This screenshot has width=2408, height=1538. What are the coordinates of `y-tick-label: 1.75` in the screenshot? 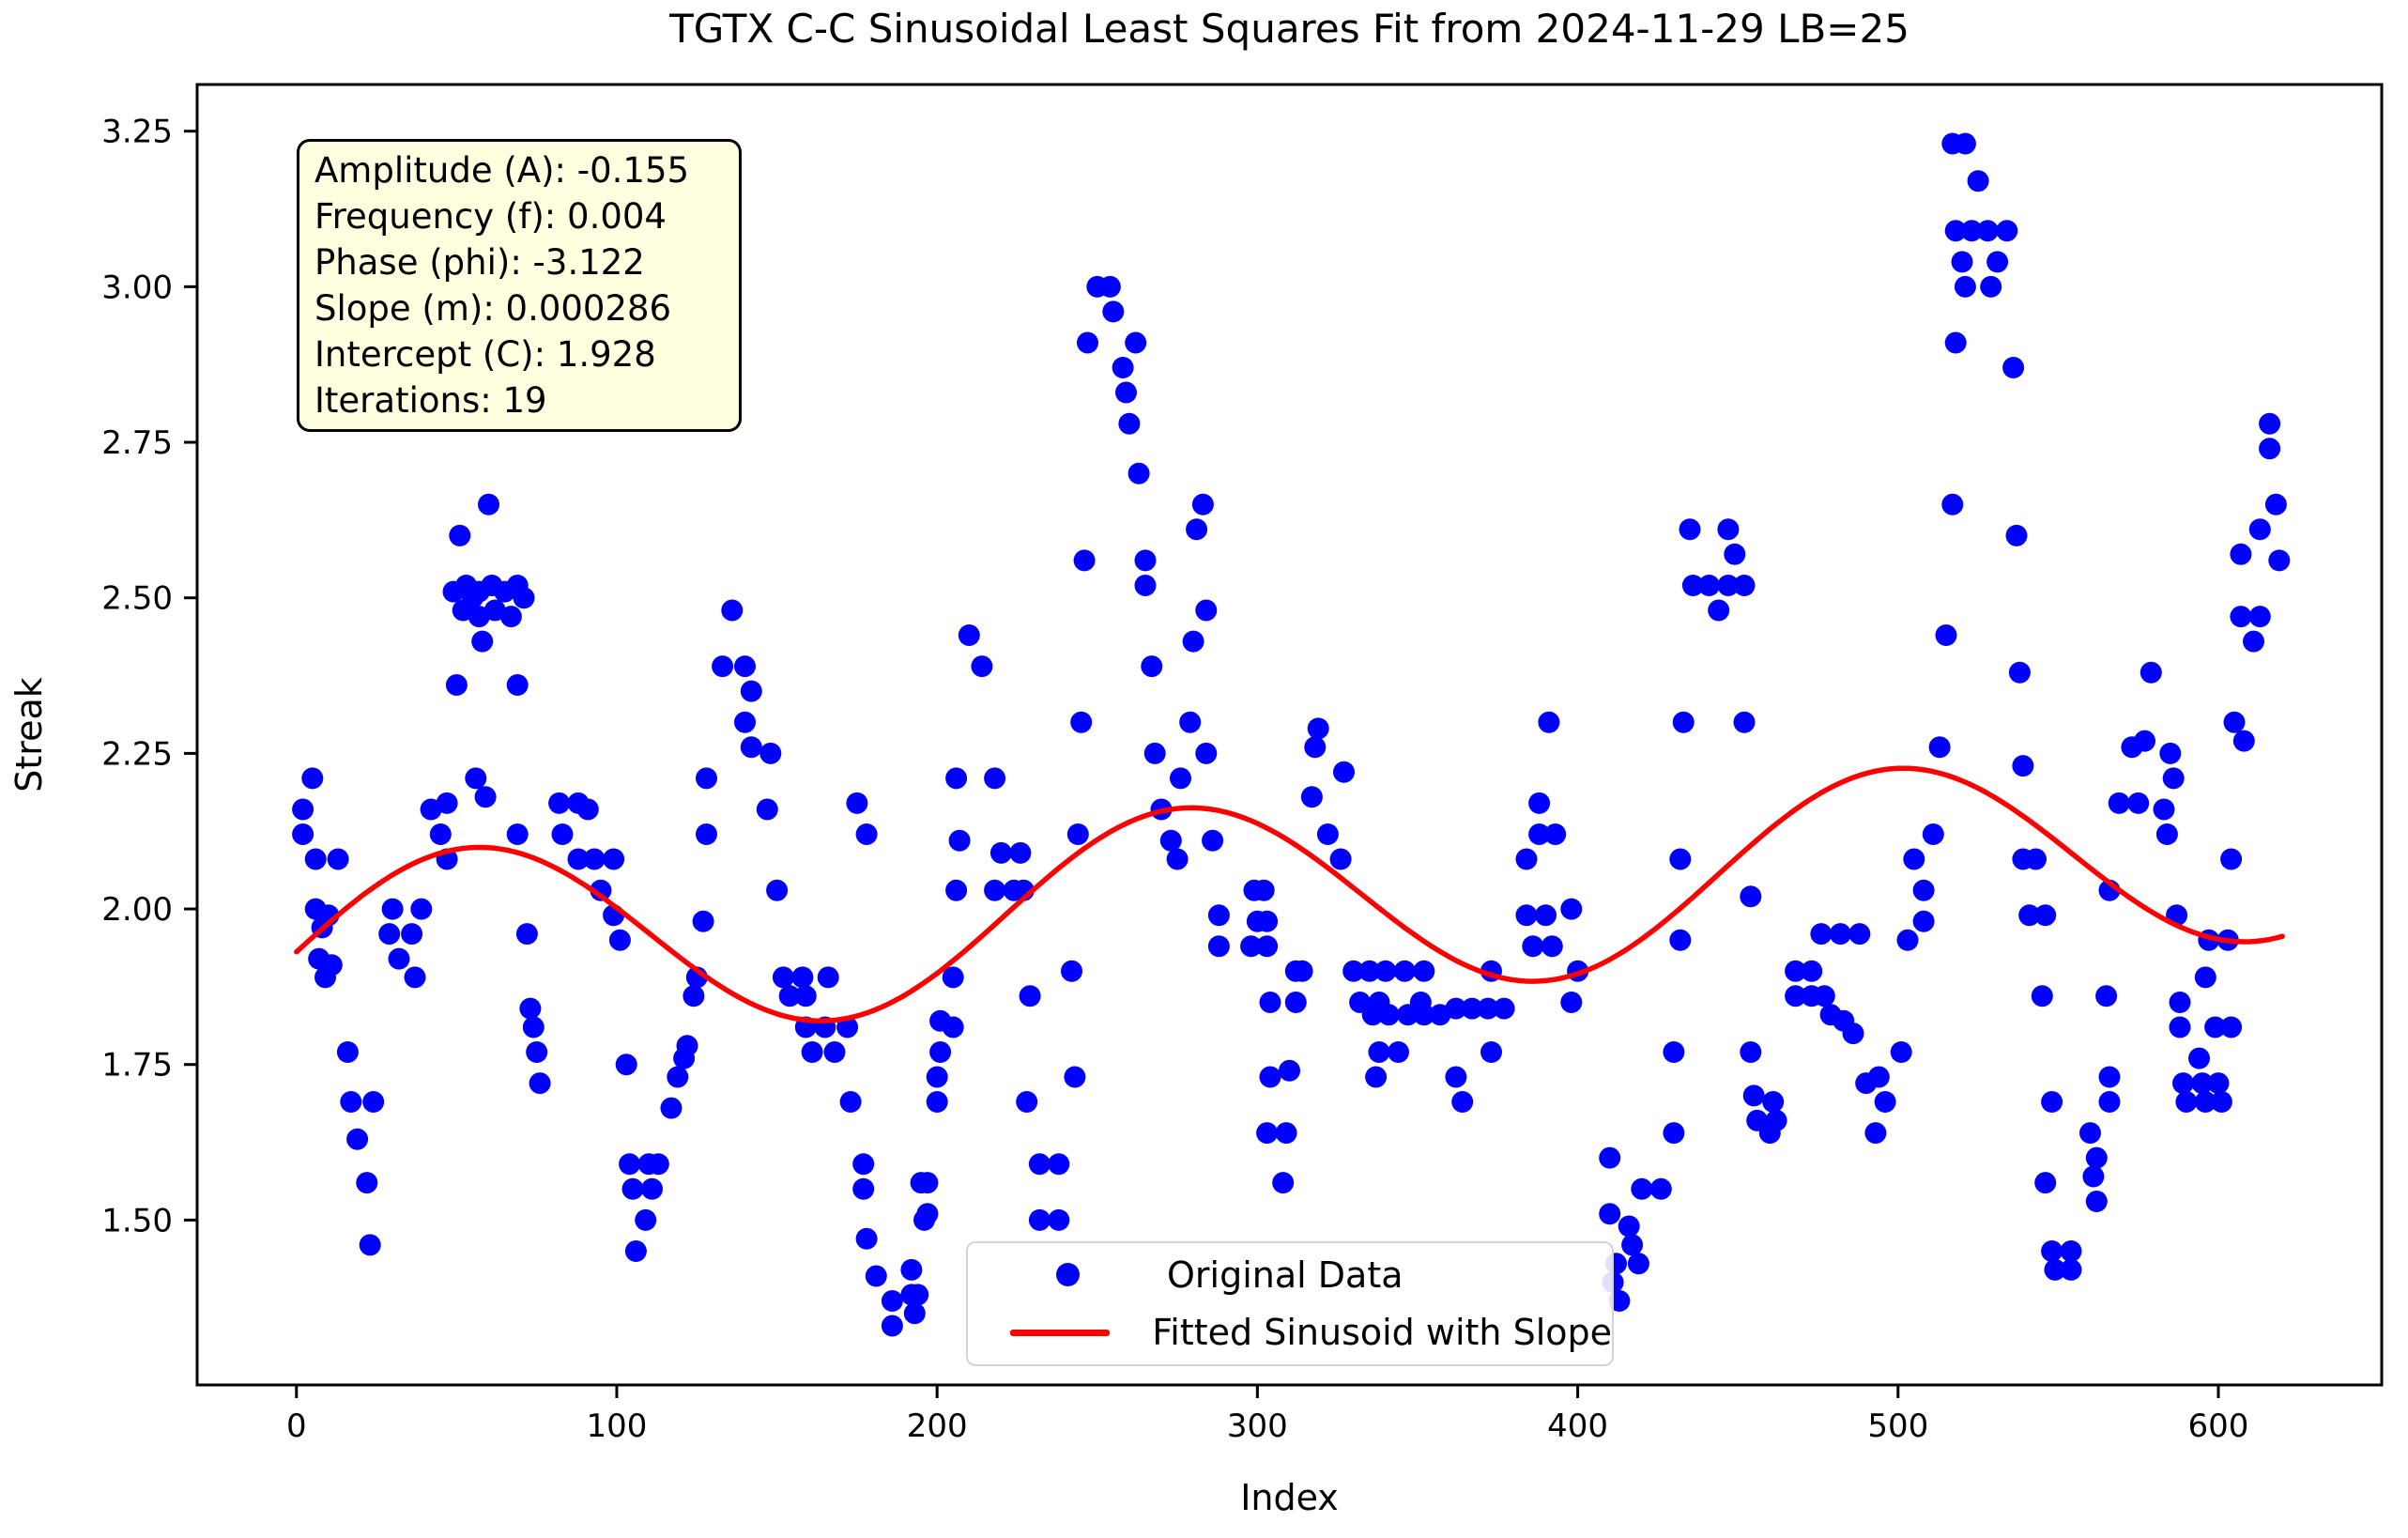 It's located at (137, 1065).